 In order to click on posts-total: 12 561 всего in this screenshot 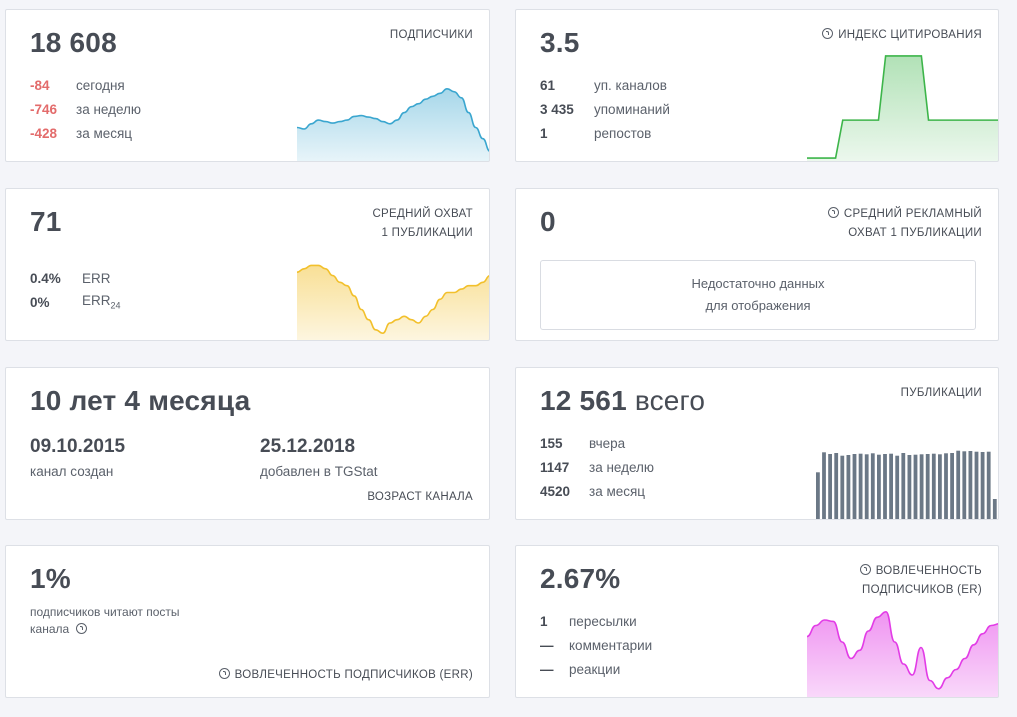, I will do `click(623, 400)`.